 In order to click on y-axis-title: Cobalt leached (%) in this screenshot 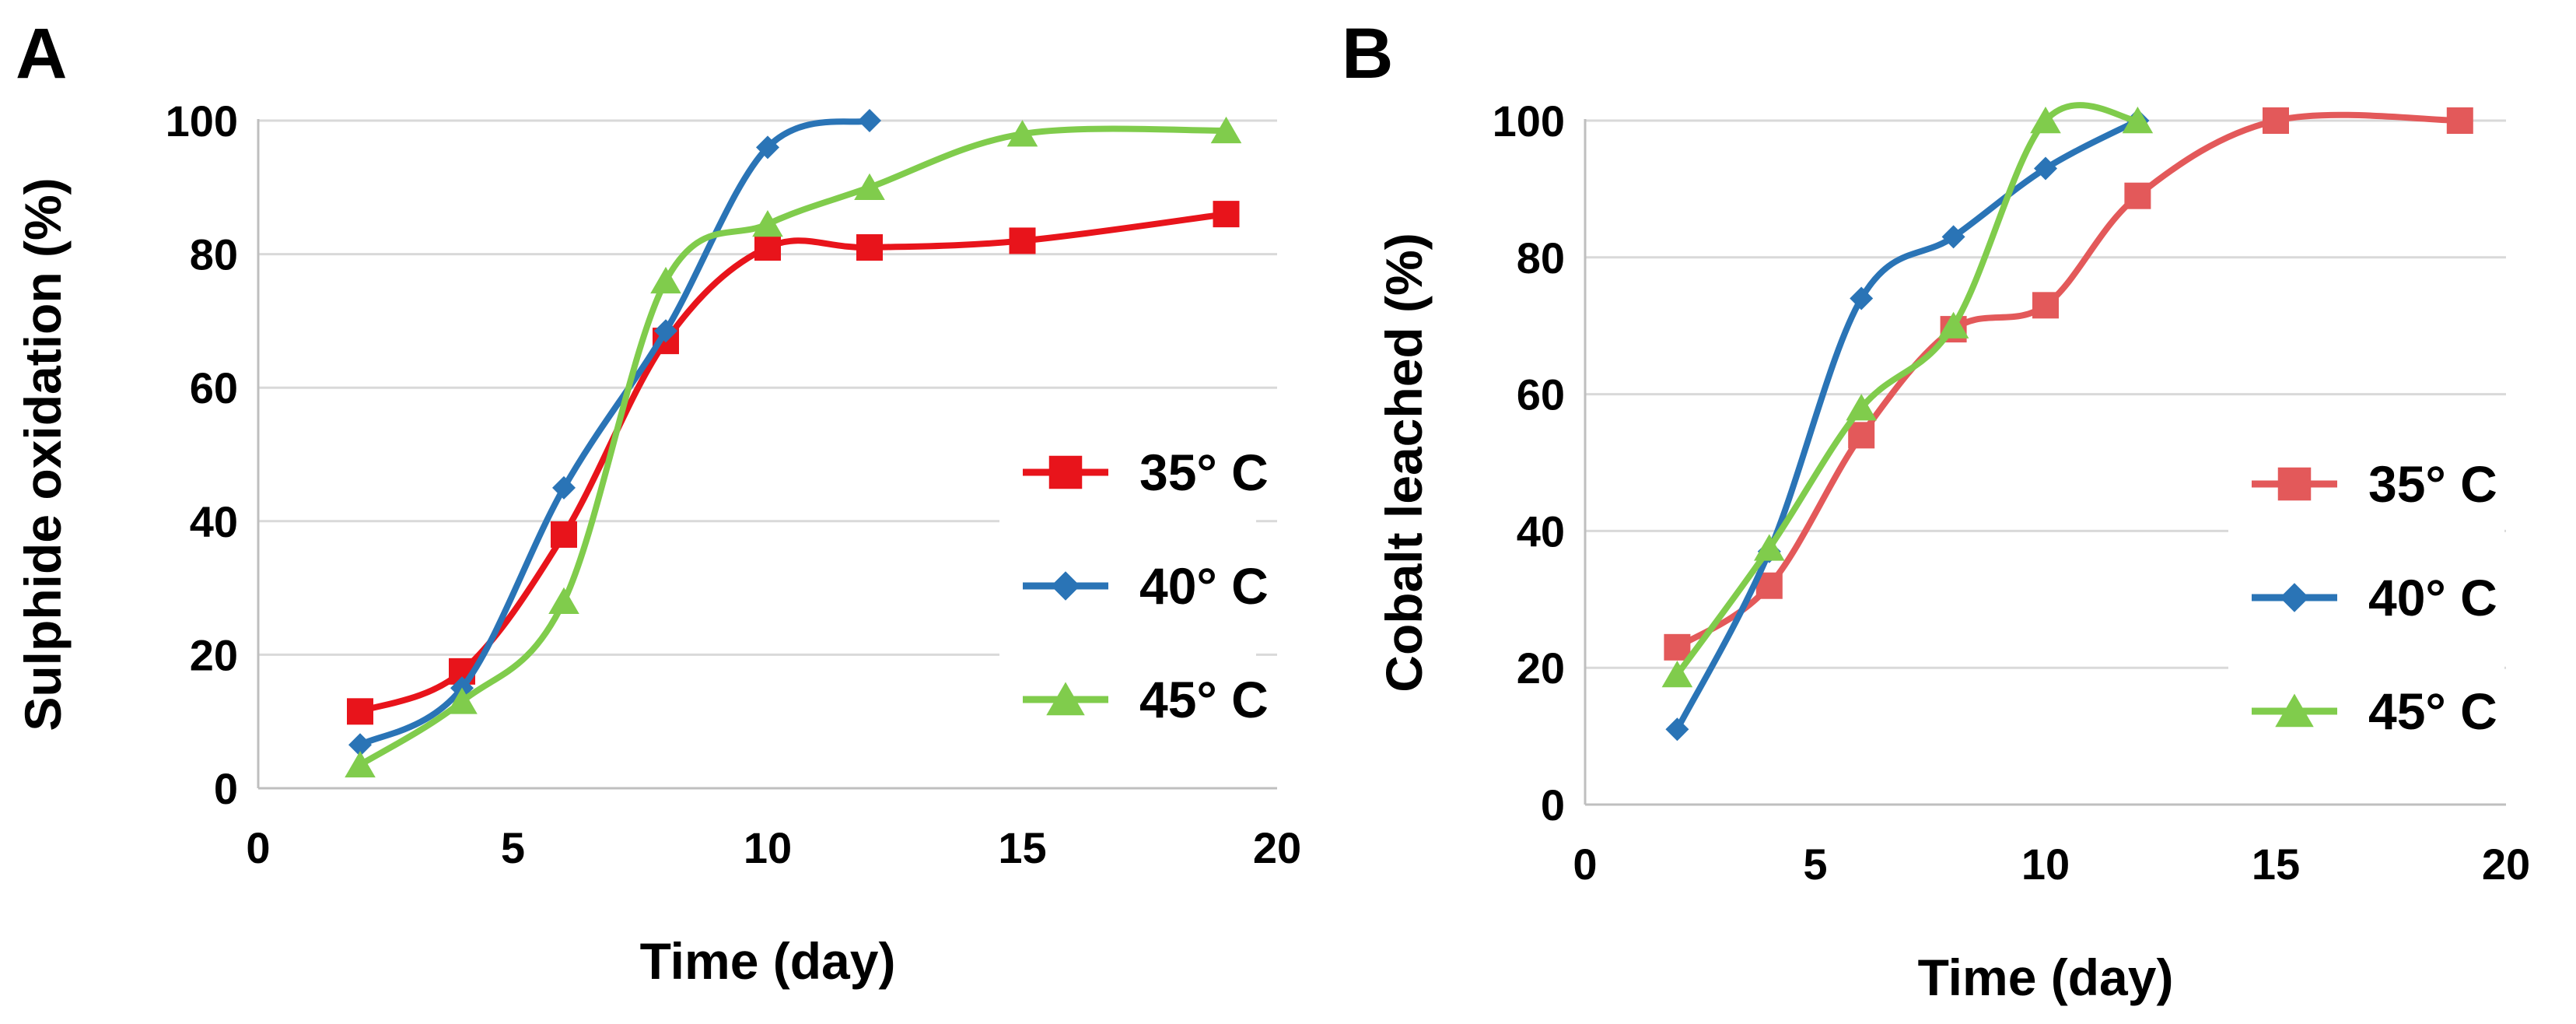, I will do `click(1404, 462)`.